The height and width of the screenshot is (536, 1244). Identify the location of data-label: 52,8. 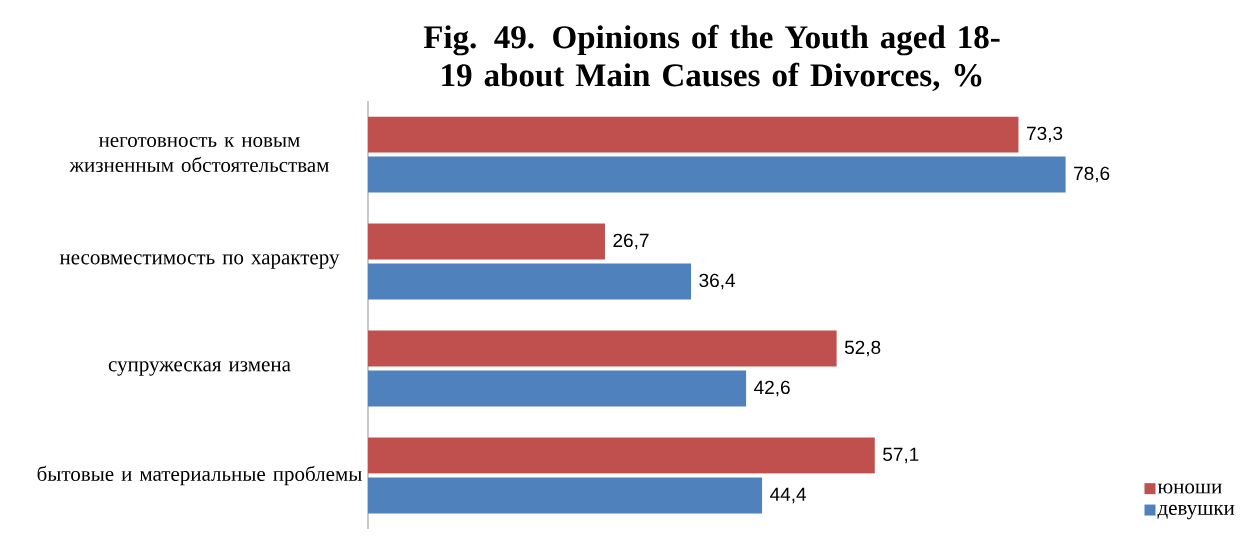
(862, 348).